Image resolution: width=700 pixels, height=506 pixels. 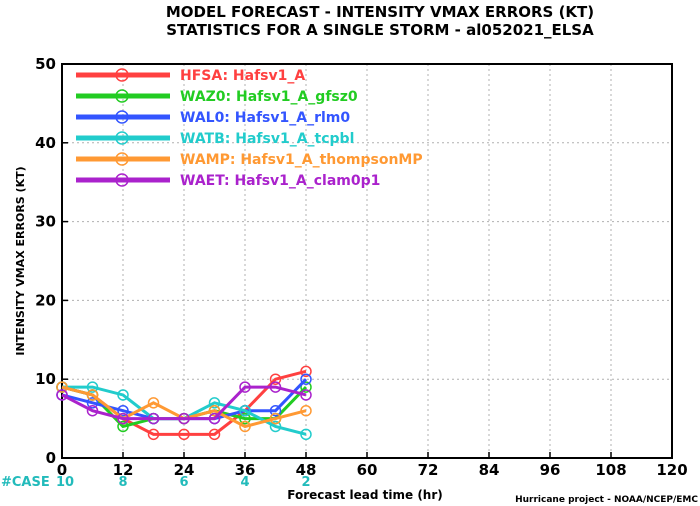 What do you see at coordinates (62, 470) in the screenshot?
I see `x-tick-label: 0` at bounding box center [62, 470].